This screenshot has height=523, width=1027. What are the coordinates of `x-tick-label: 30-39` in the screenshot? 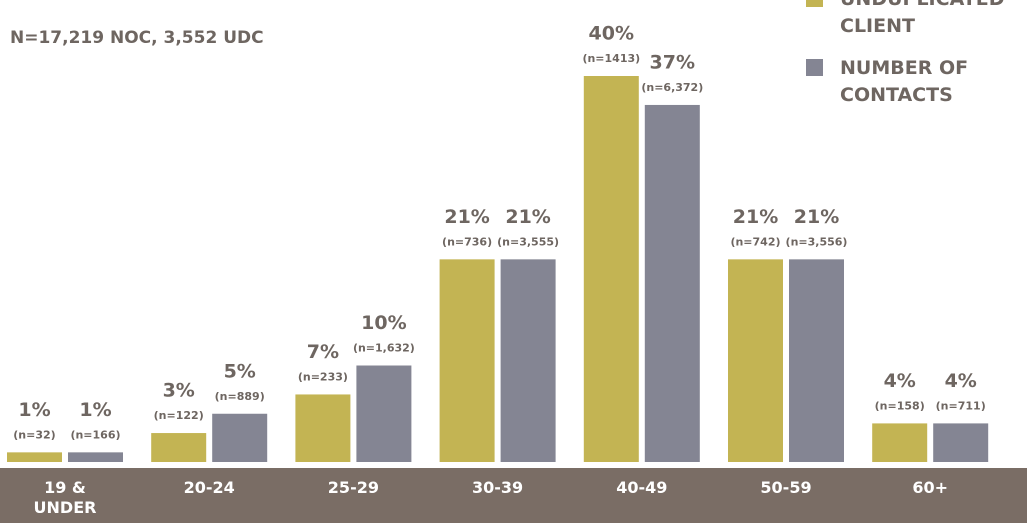 It's located at (498, 487).